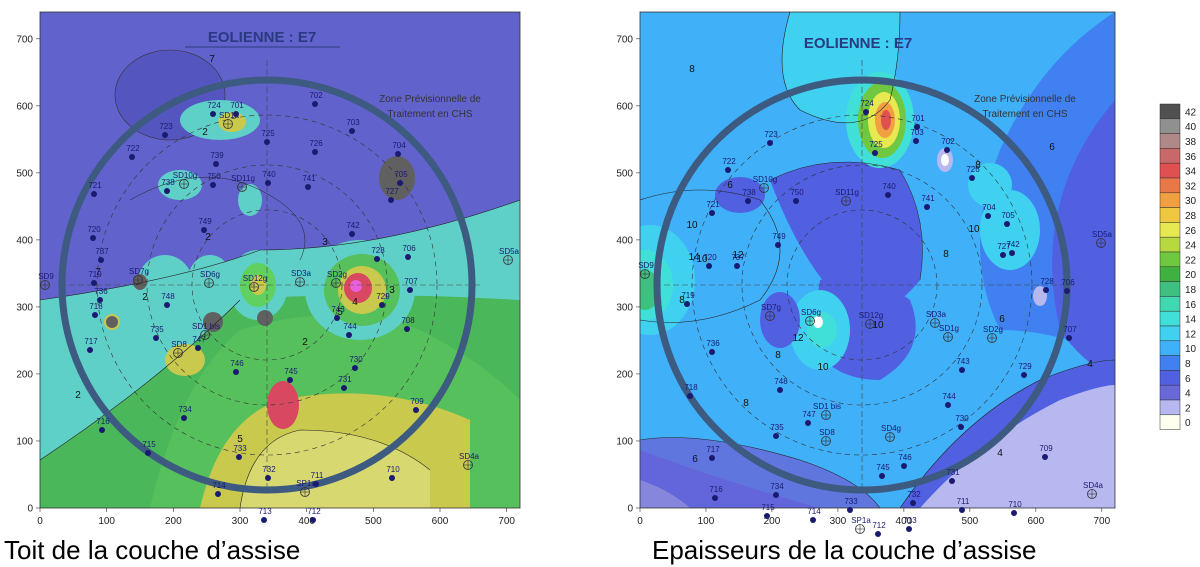 The image size is (1200, 567). What do you see at coordinates (918, 118) in the screenshot?
I see `thickness-point-label: 701` at bounding box center [918, 118].